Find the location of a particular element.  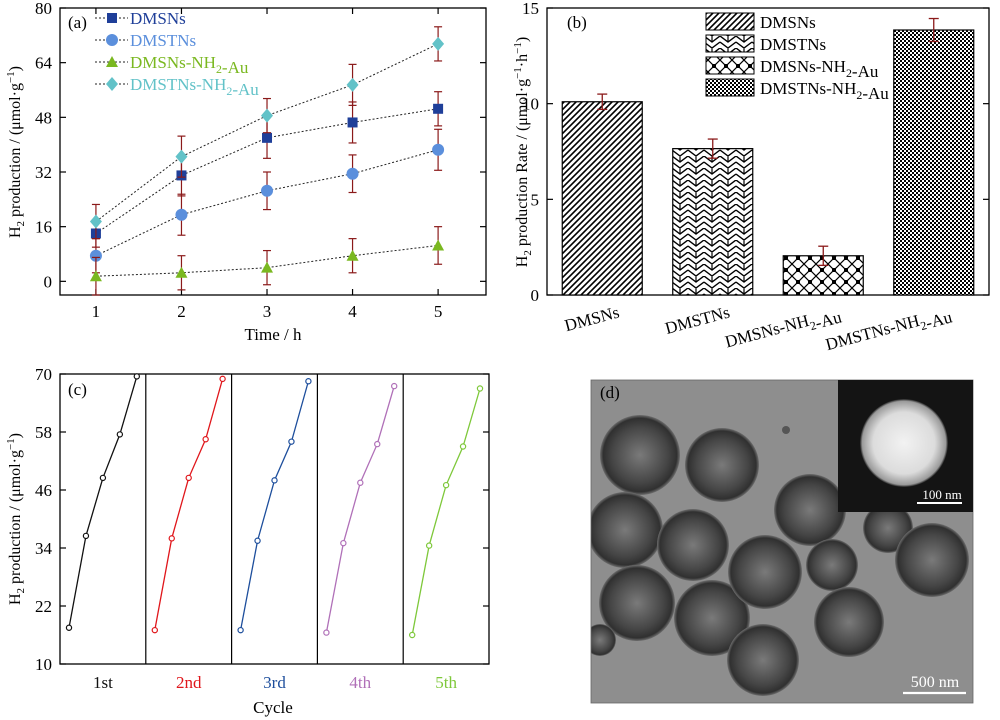

panel-a-series is located at coordinates (267, 161).